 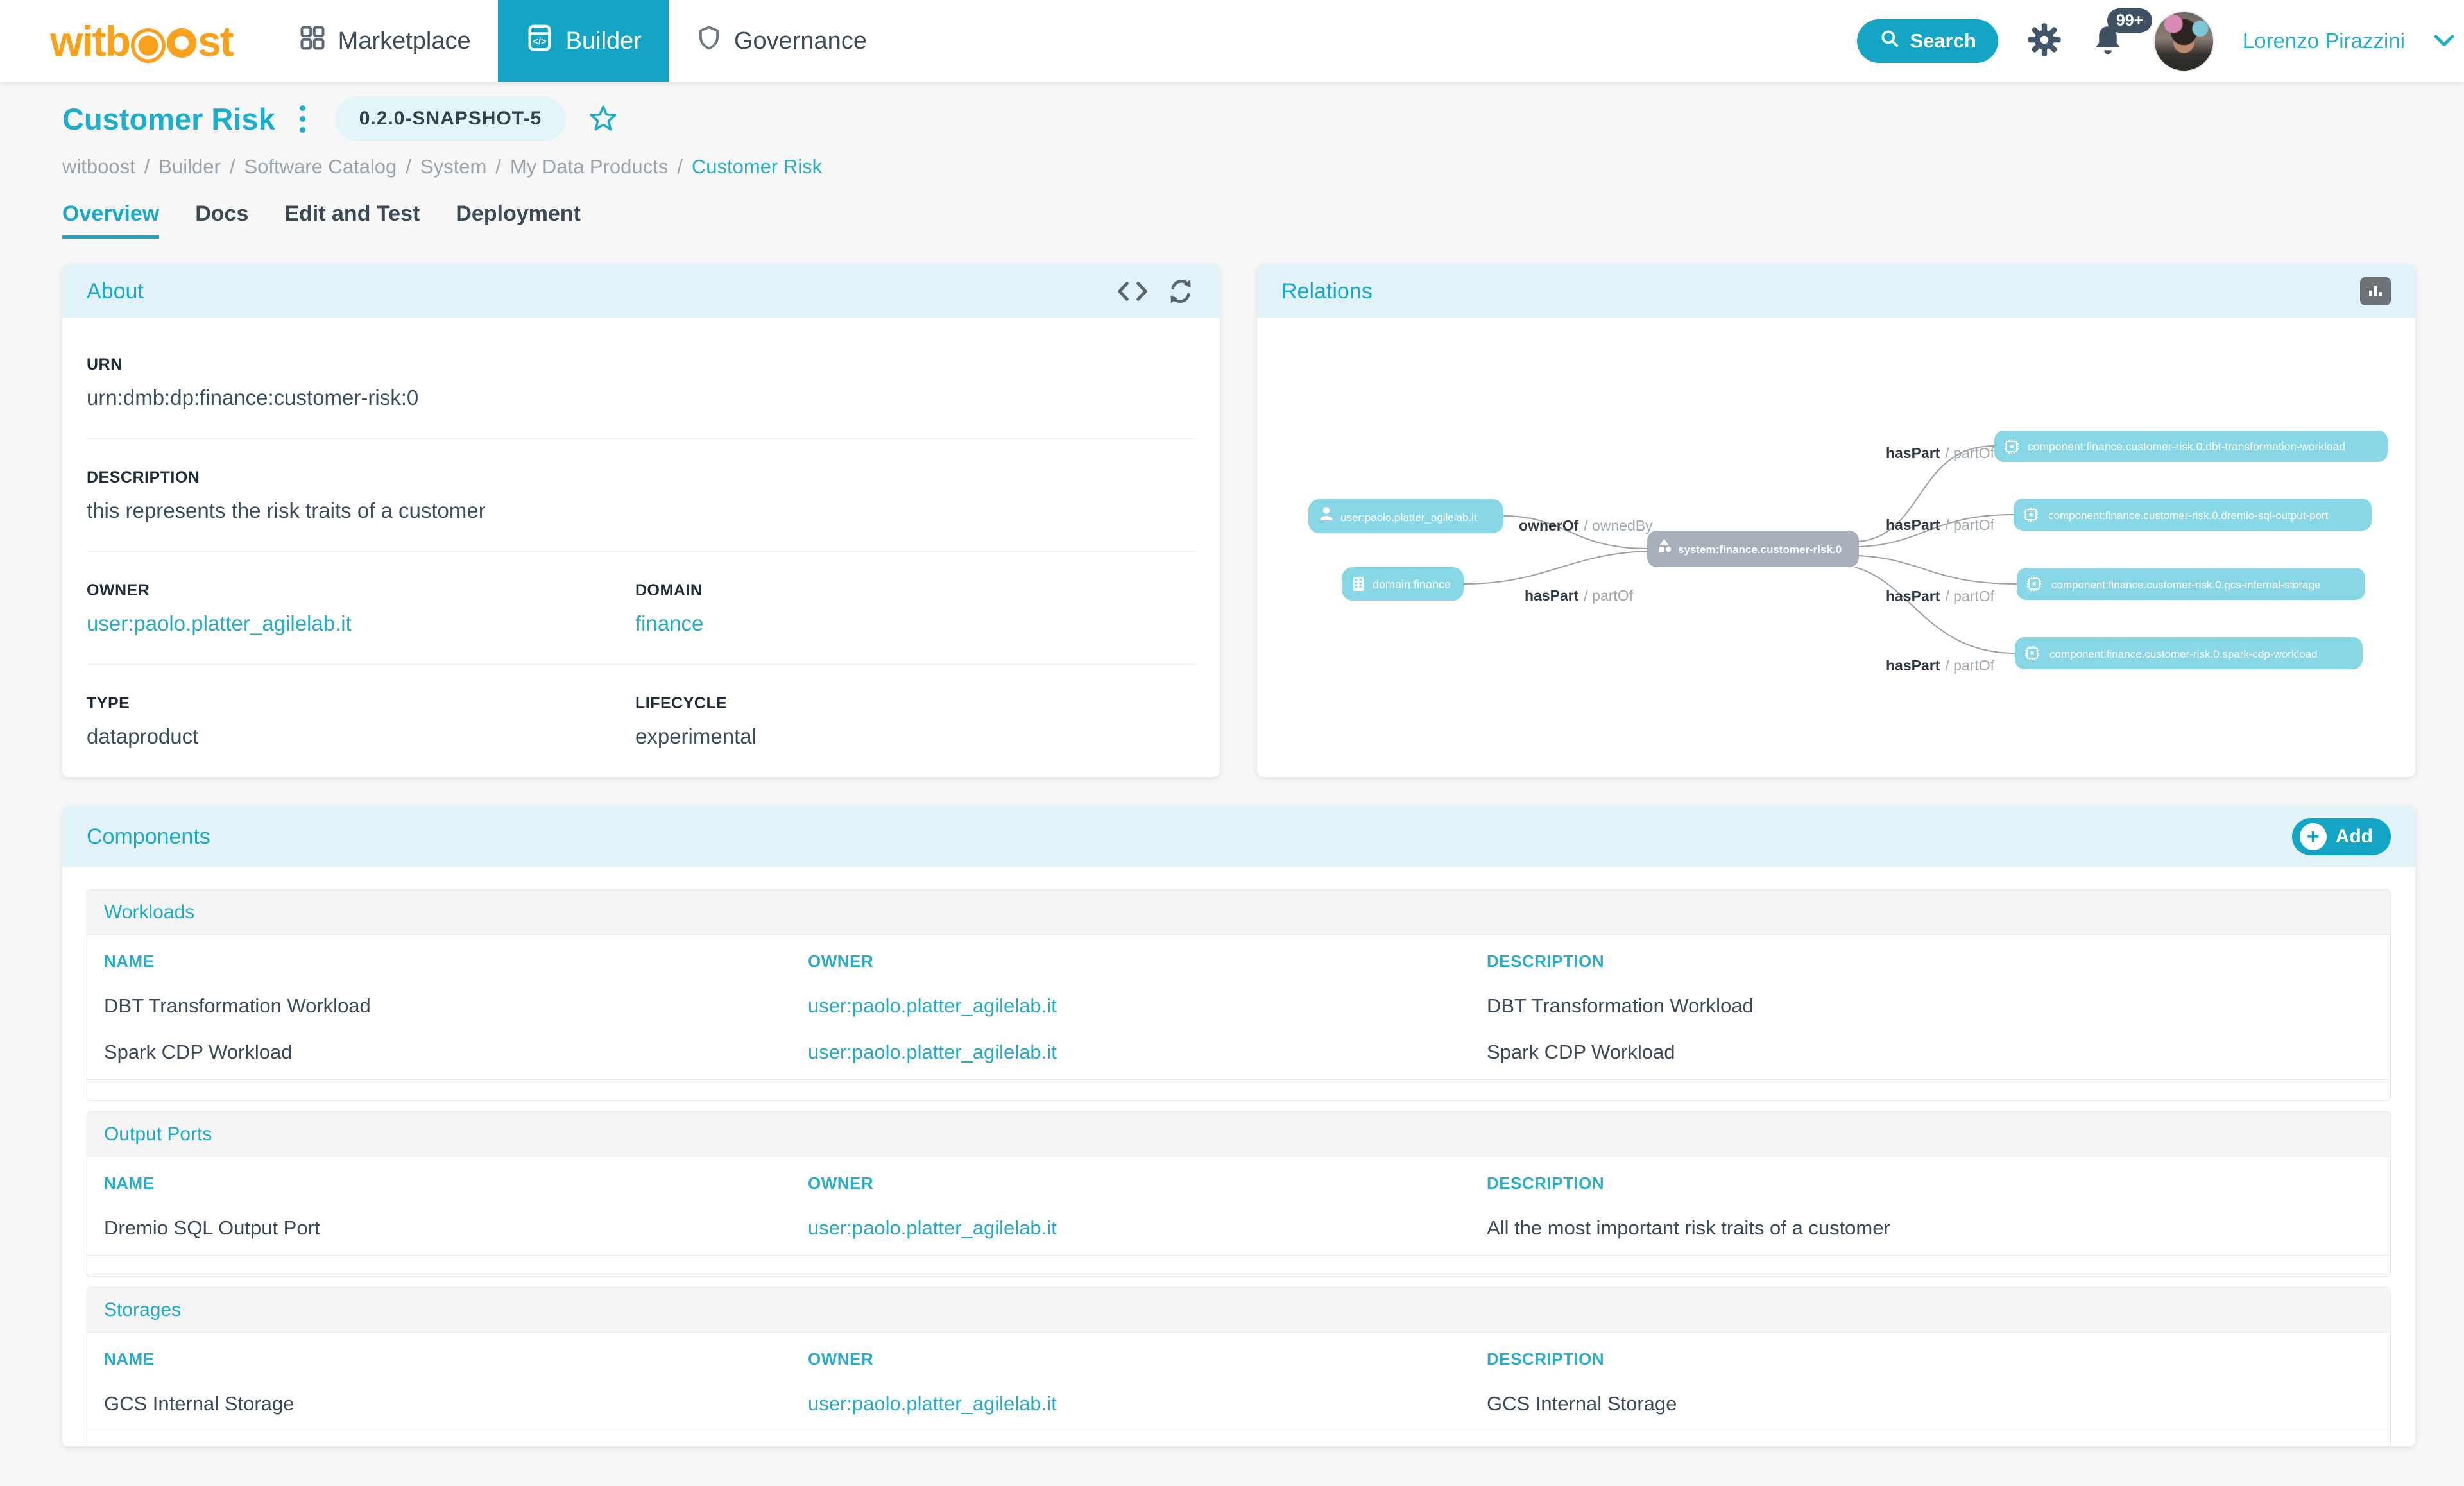 What do you see at coordinates (169, 118) in the screenshot?
I see `page-title: Customer Risk` at bounding box center [169, 118].